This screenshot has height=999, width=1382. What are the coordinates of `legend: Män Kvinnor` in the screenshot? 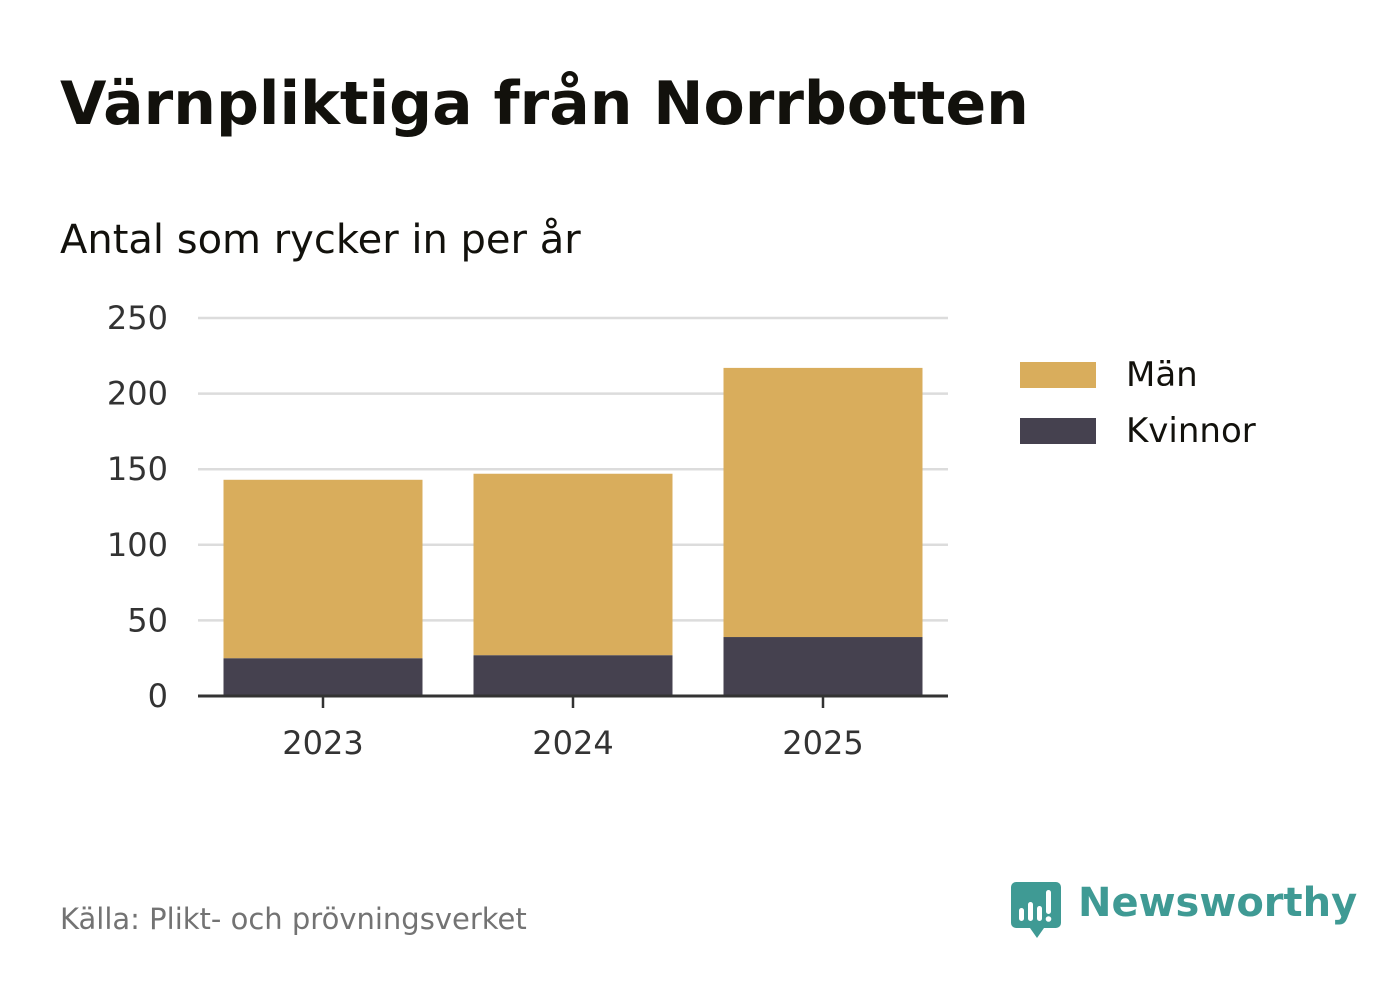 It's located at (1138, 403).